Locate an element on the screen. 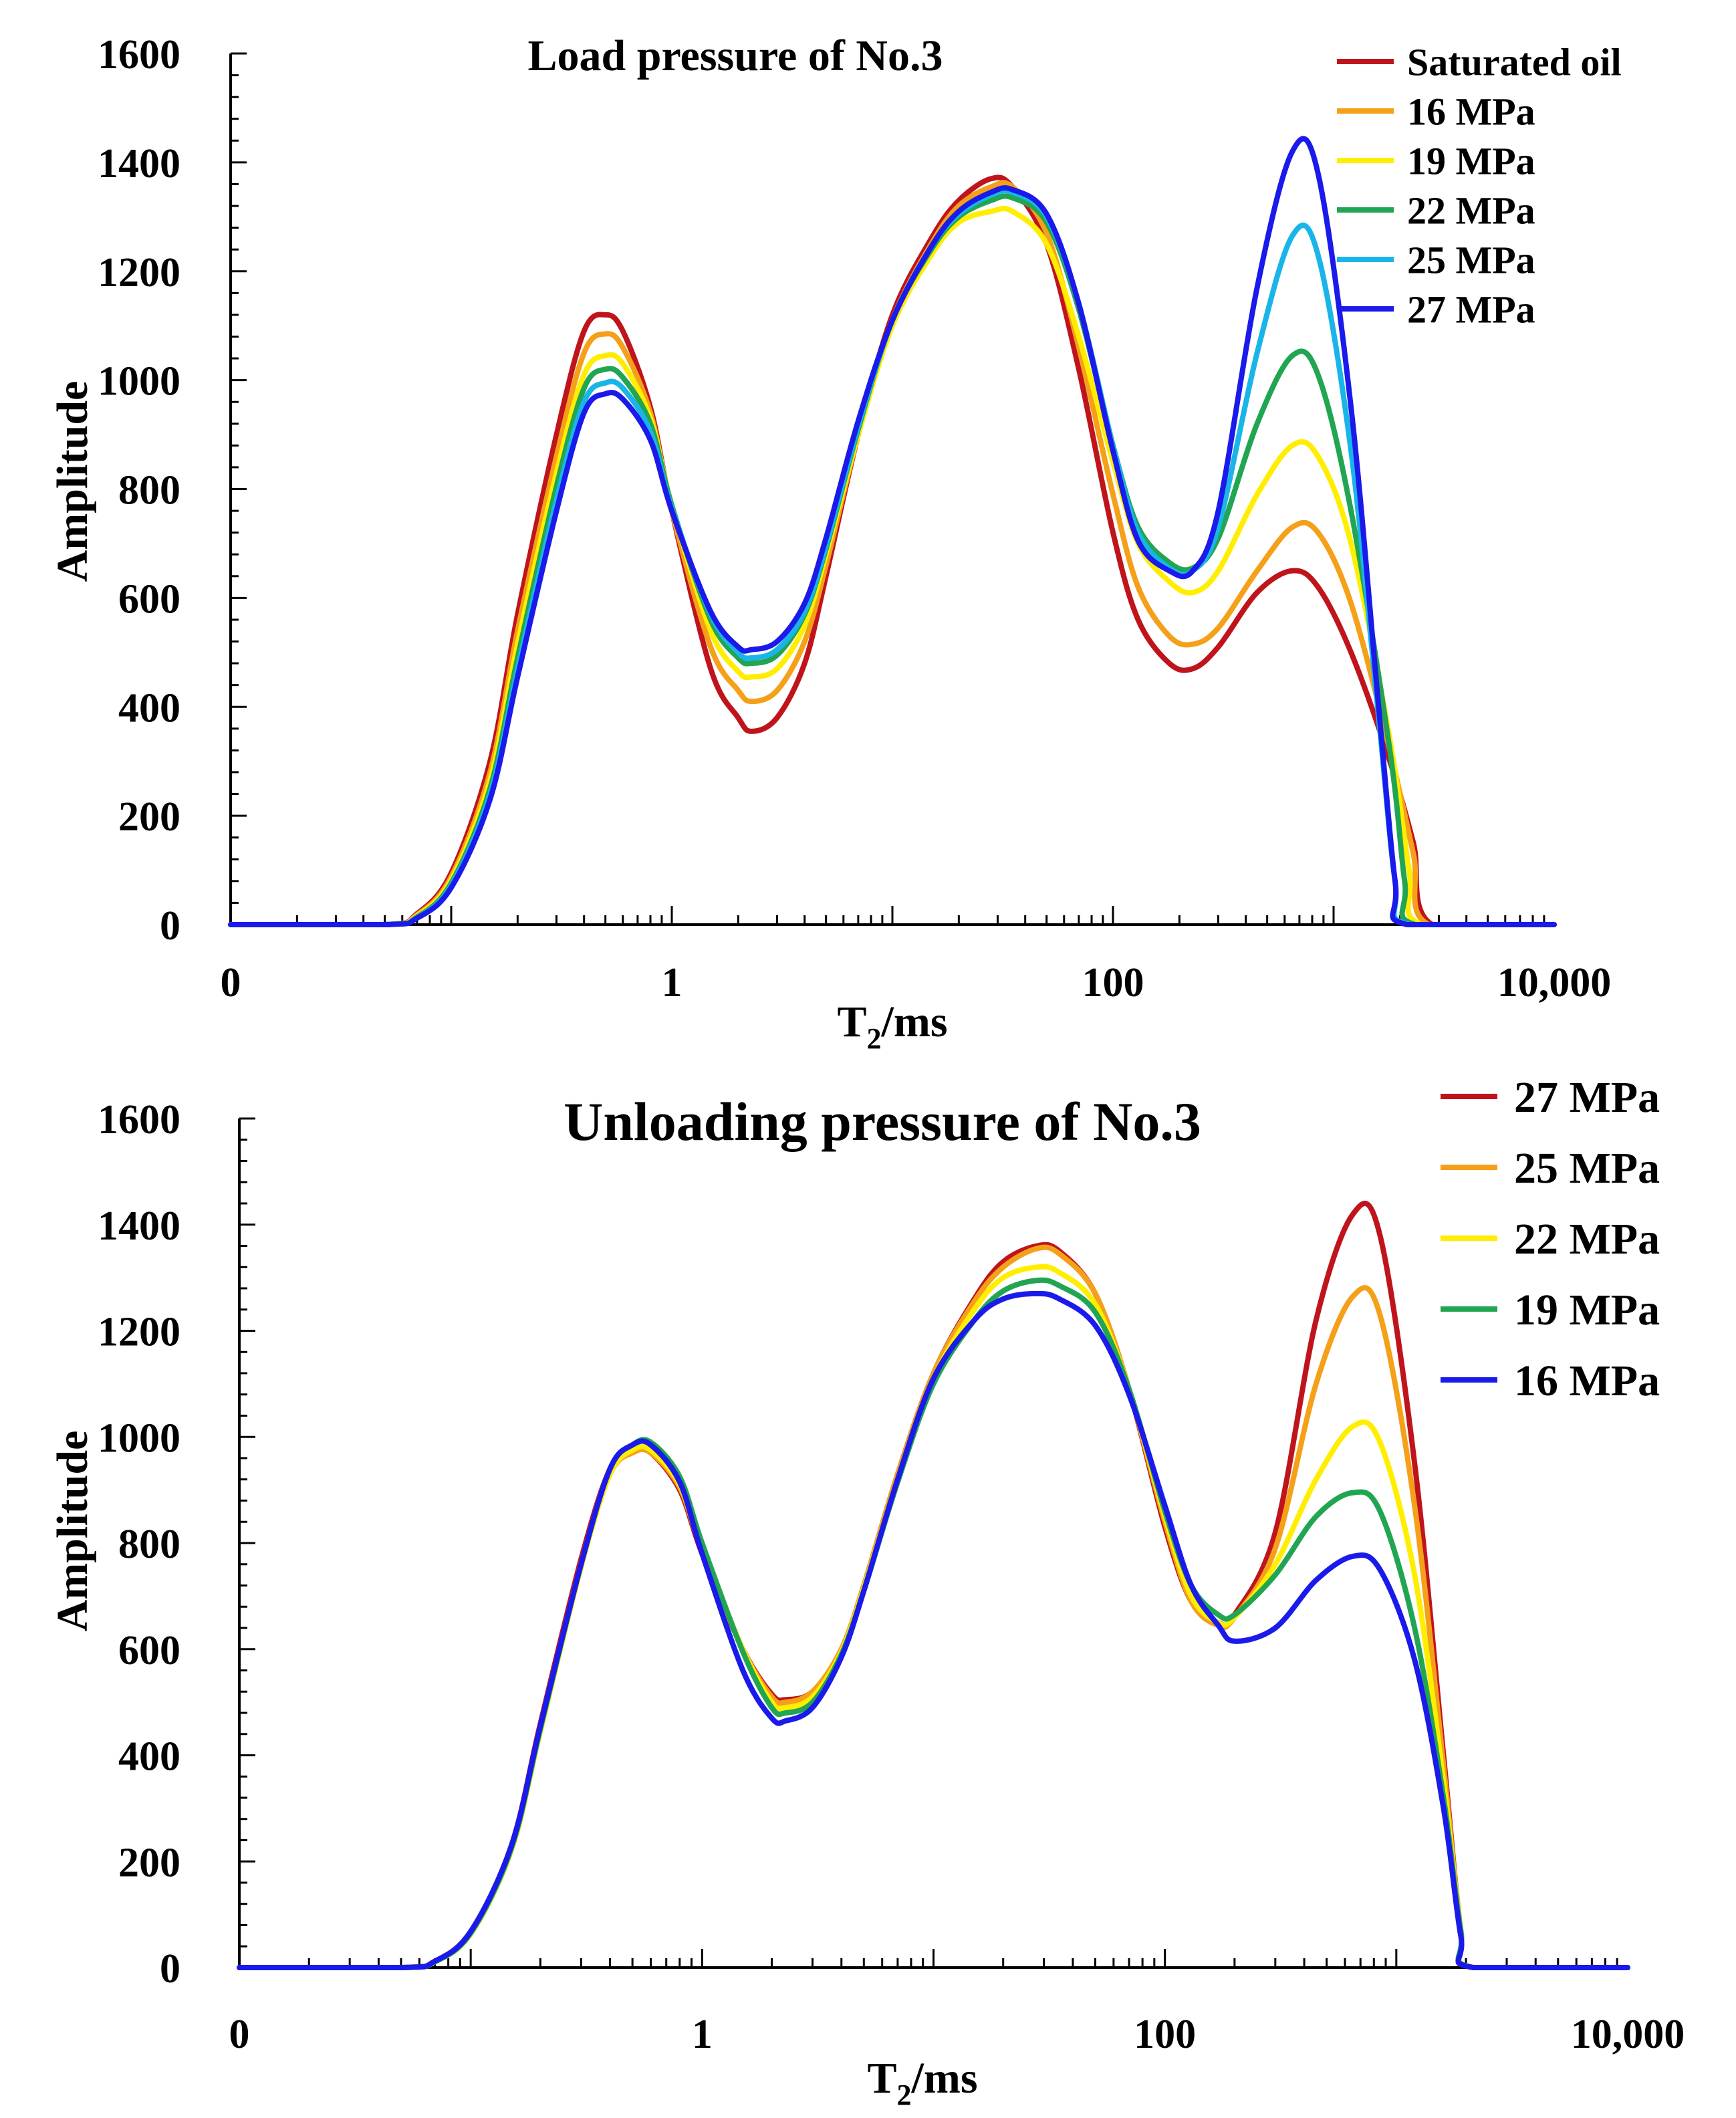 This screenshot has height=2118, width=1736. chart-title: Unloading pressure of No.3 is located at coordinates (882, 1121).